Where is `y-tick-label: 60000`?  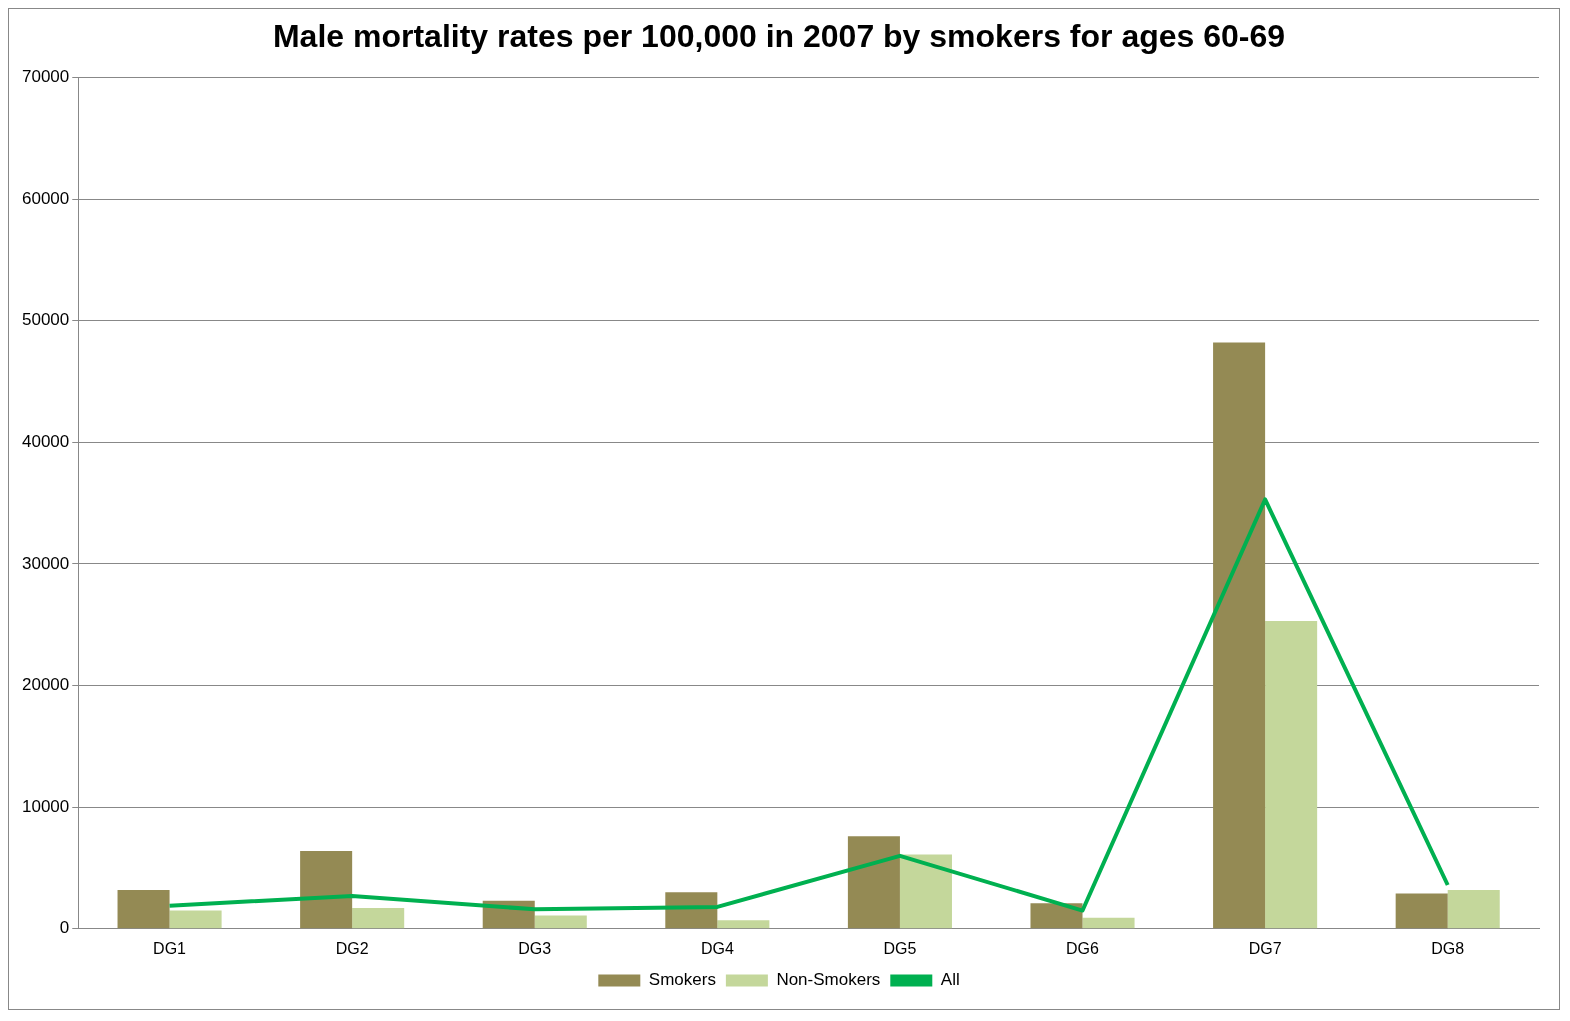 y-tick-label: 60000 is located at coordinates (45, 198).